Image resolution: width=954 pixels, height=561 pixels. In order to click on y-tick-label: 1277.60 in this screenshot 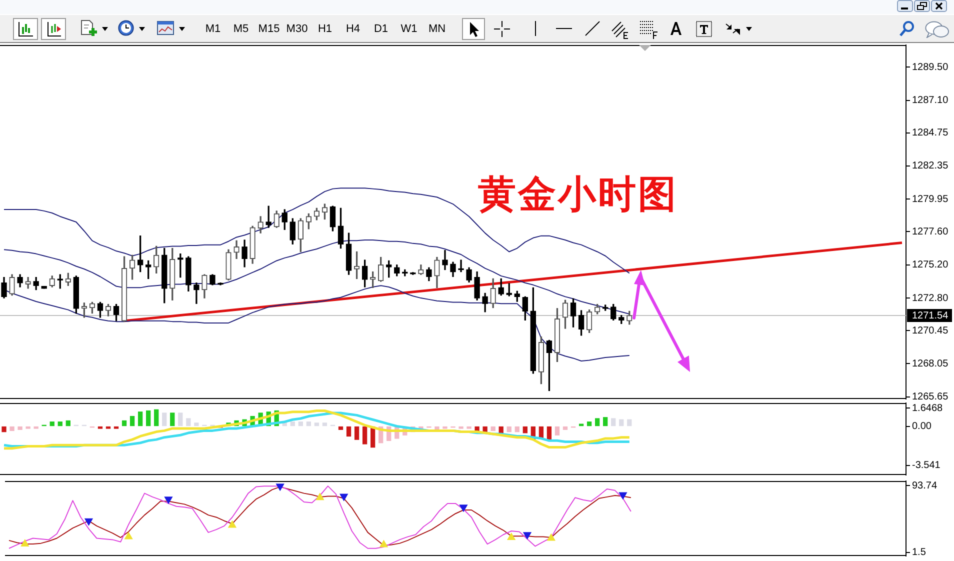, I will do `click(930, 232)`.